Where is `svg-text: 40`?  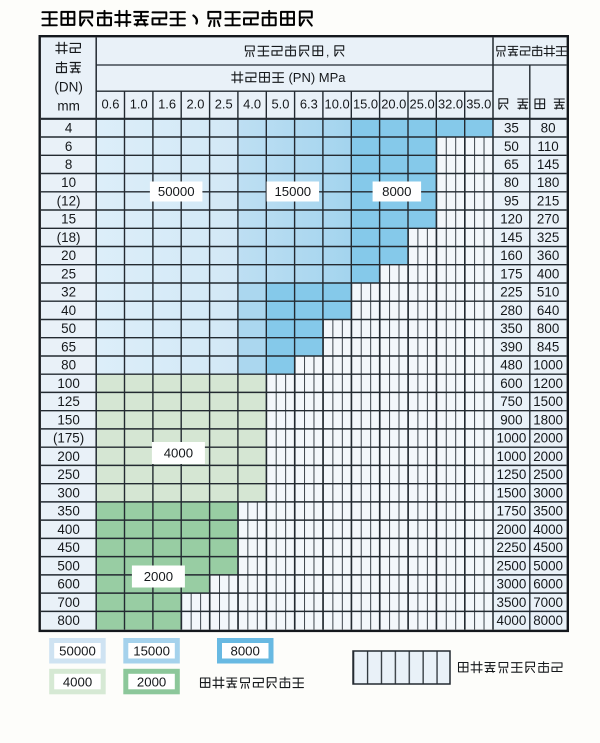 svg-text: 40 is located at coordinates (68, 310).